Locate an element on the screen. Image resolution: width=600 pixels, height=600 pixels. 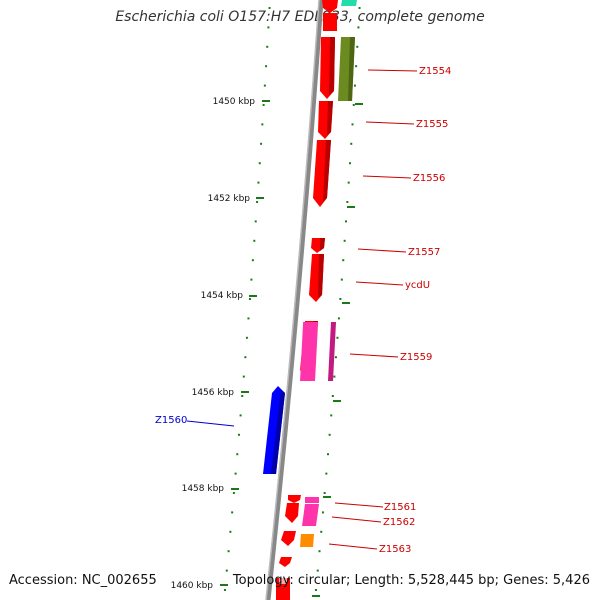
scale-tick-label: 1458 kbp is located at coordinates (203, 489).